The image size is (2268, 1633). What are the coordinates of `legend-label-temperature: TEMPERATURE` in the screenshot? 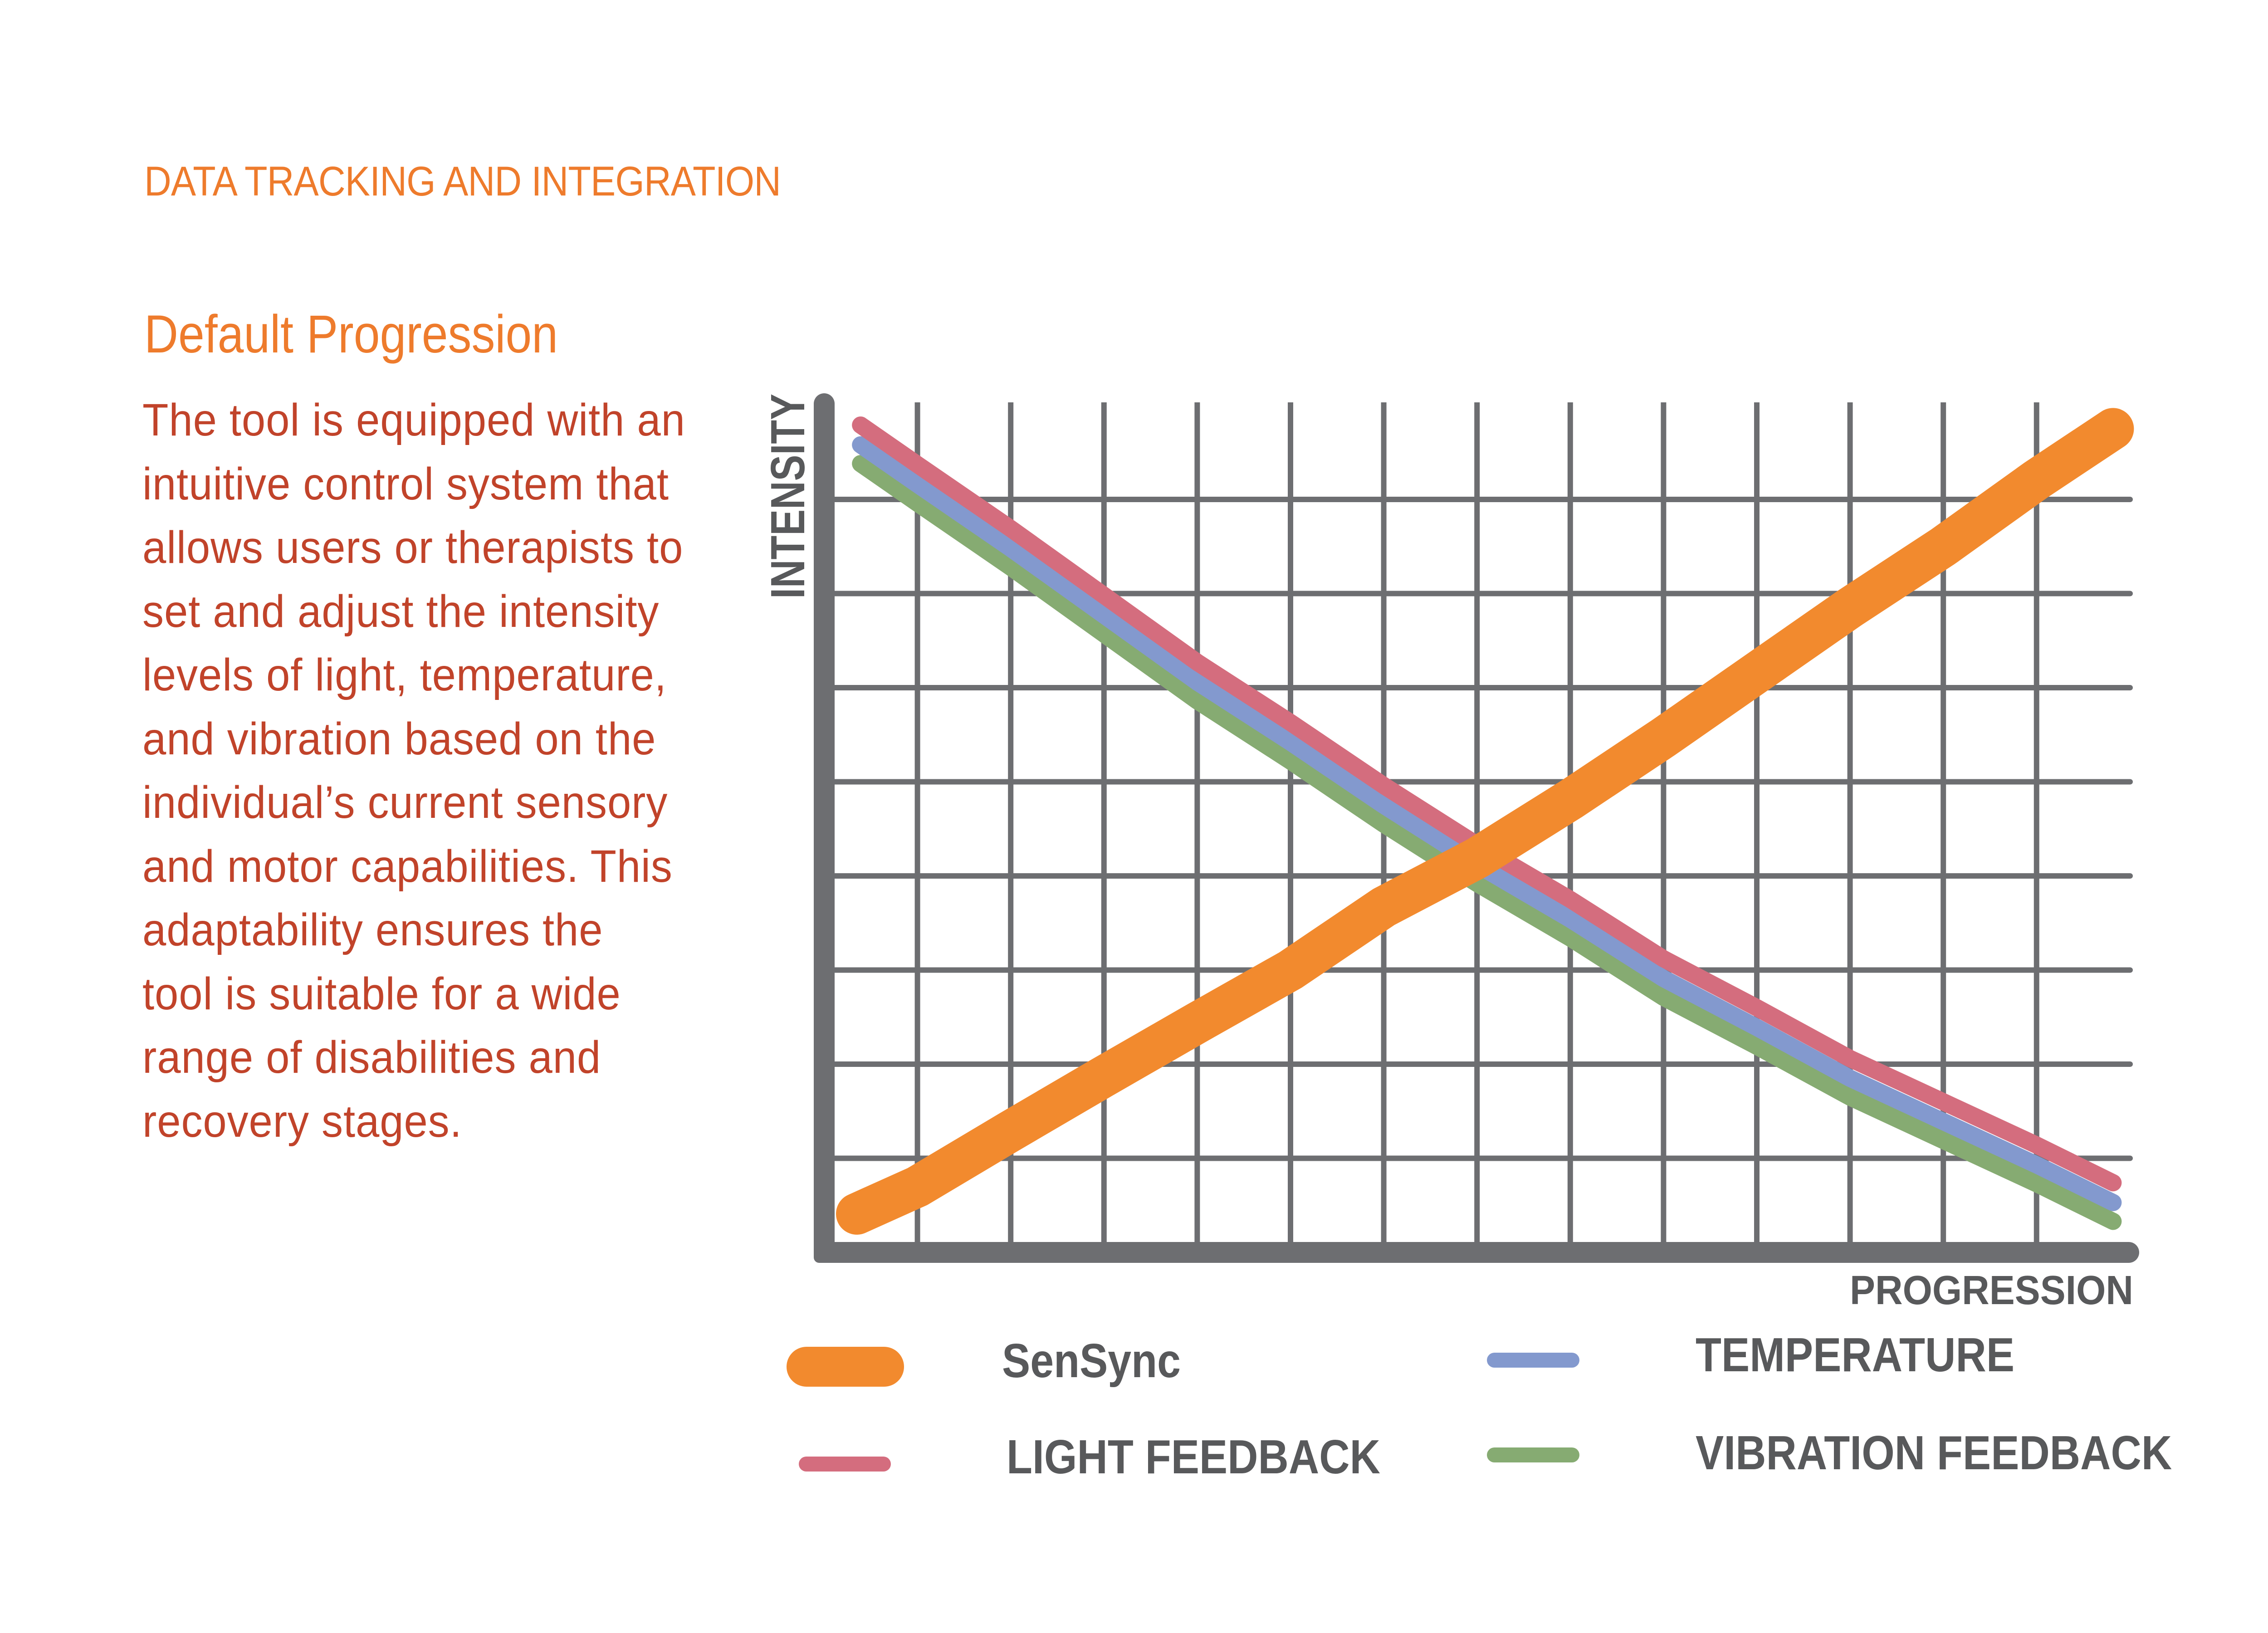 It's located at (1856, 1355).